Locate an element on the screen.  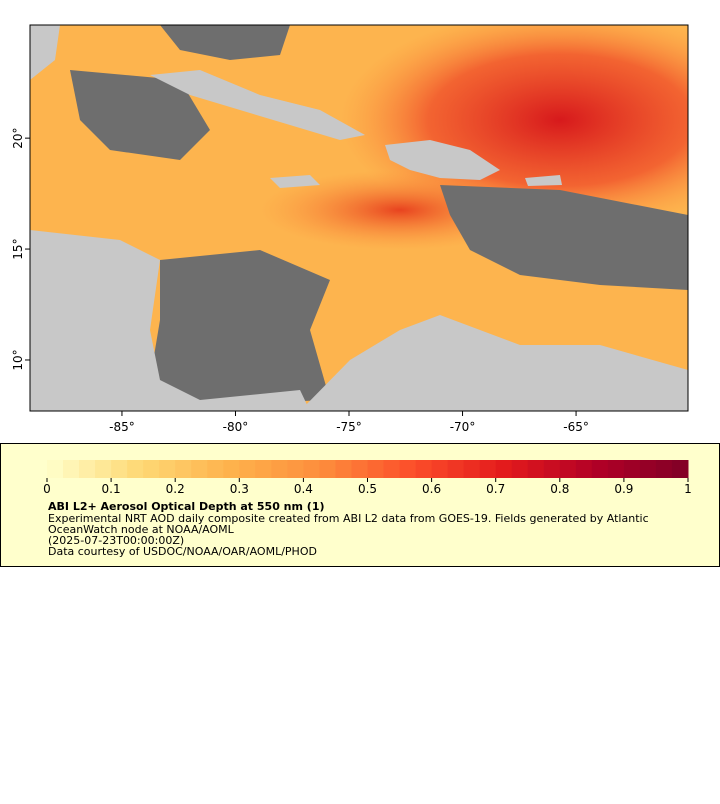
x-tick-label: -80° is located at coordinates (236, 427).